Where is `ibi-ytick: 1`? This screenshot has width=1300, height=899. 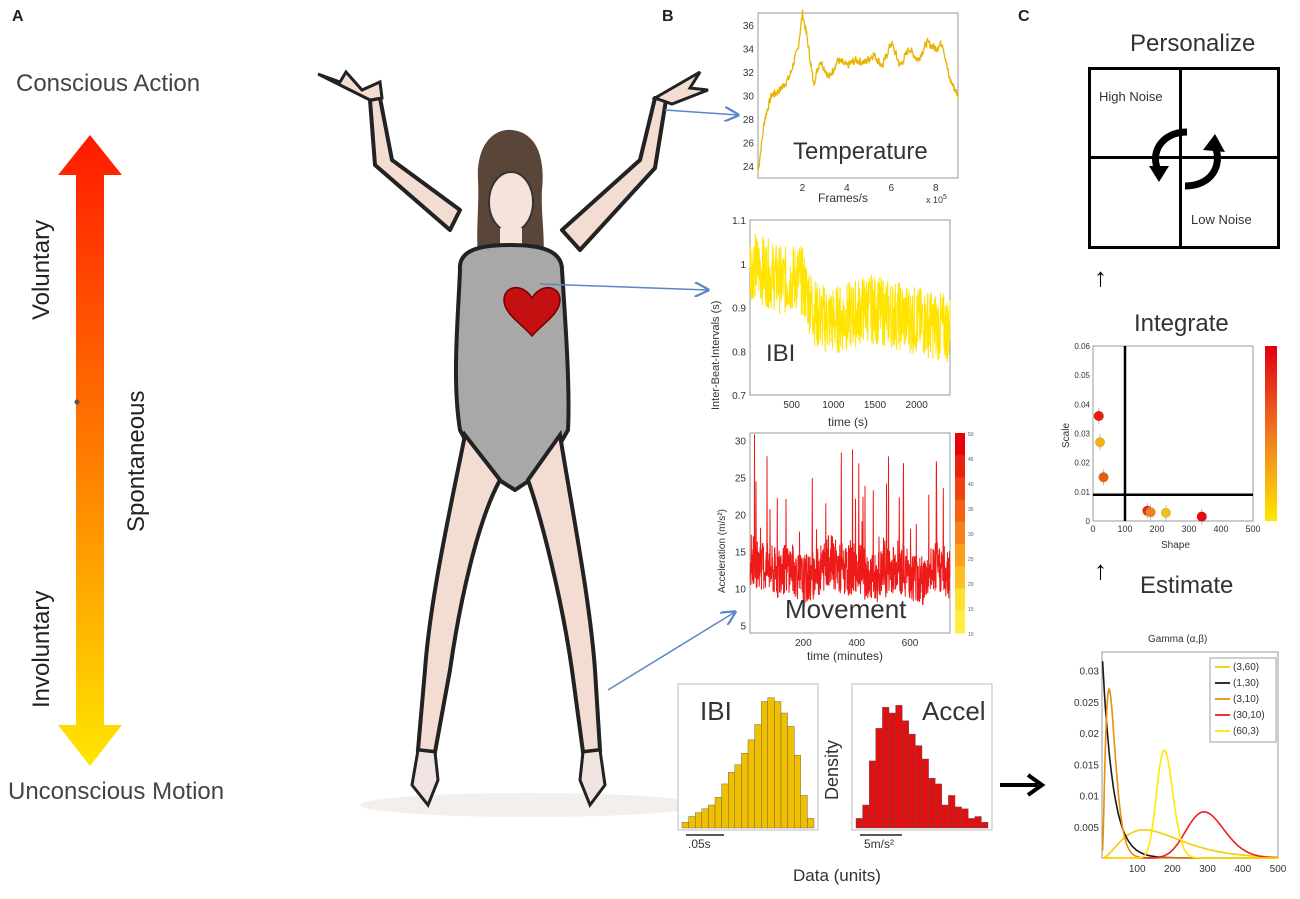
ibi-ytick: 1 is located at coordinates (743, 265).